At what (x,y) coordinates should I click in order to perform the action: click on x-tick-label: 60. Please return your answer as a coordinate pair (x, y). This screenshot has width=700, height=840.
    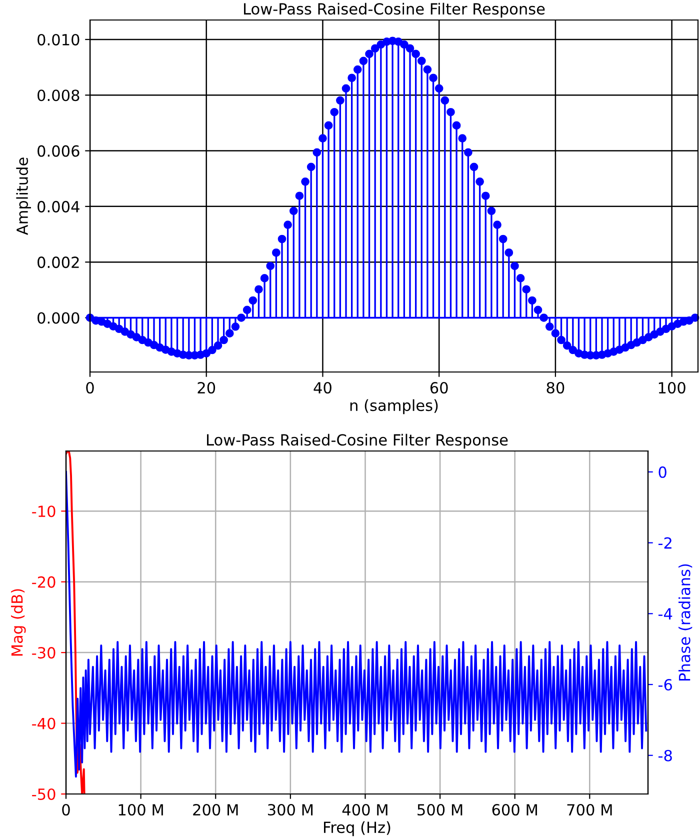
    Looking at the image, I should click on (439, 388).